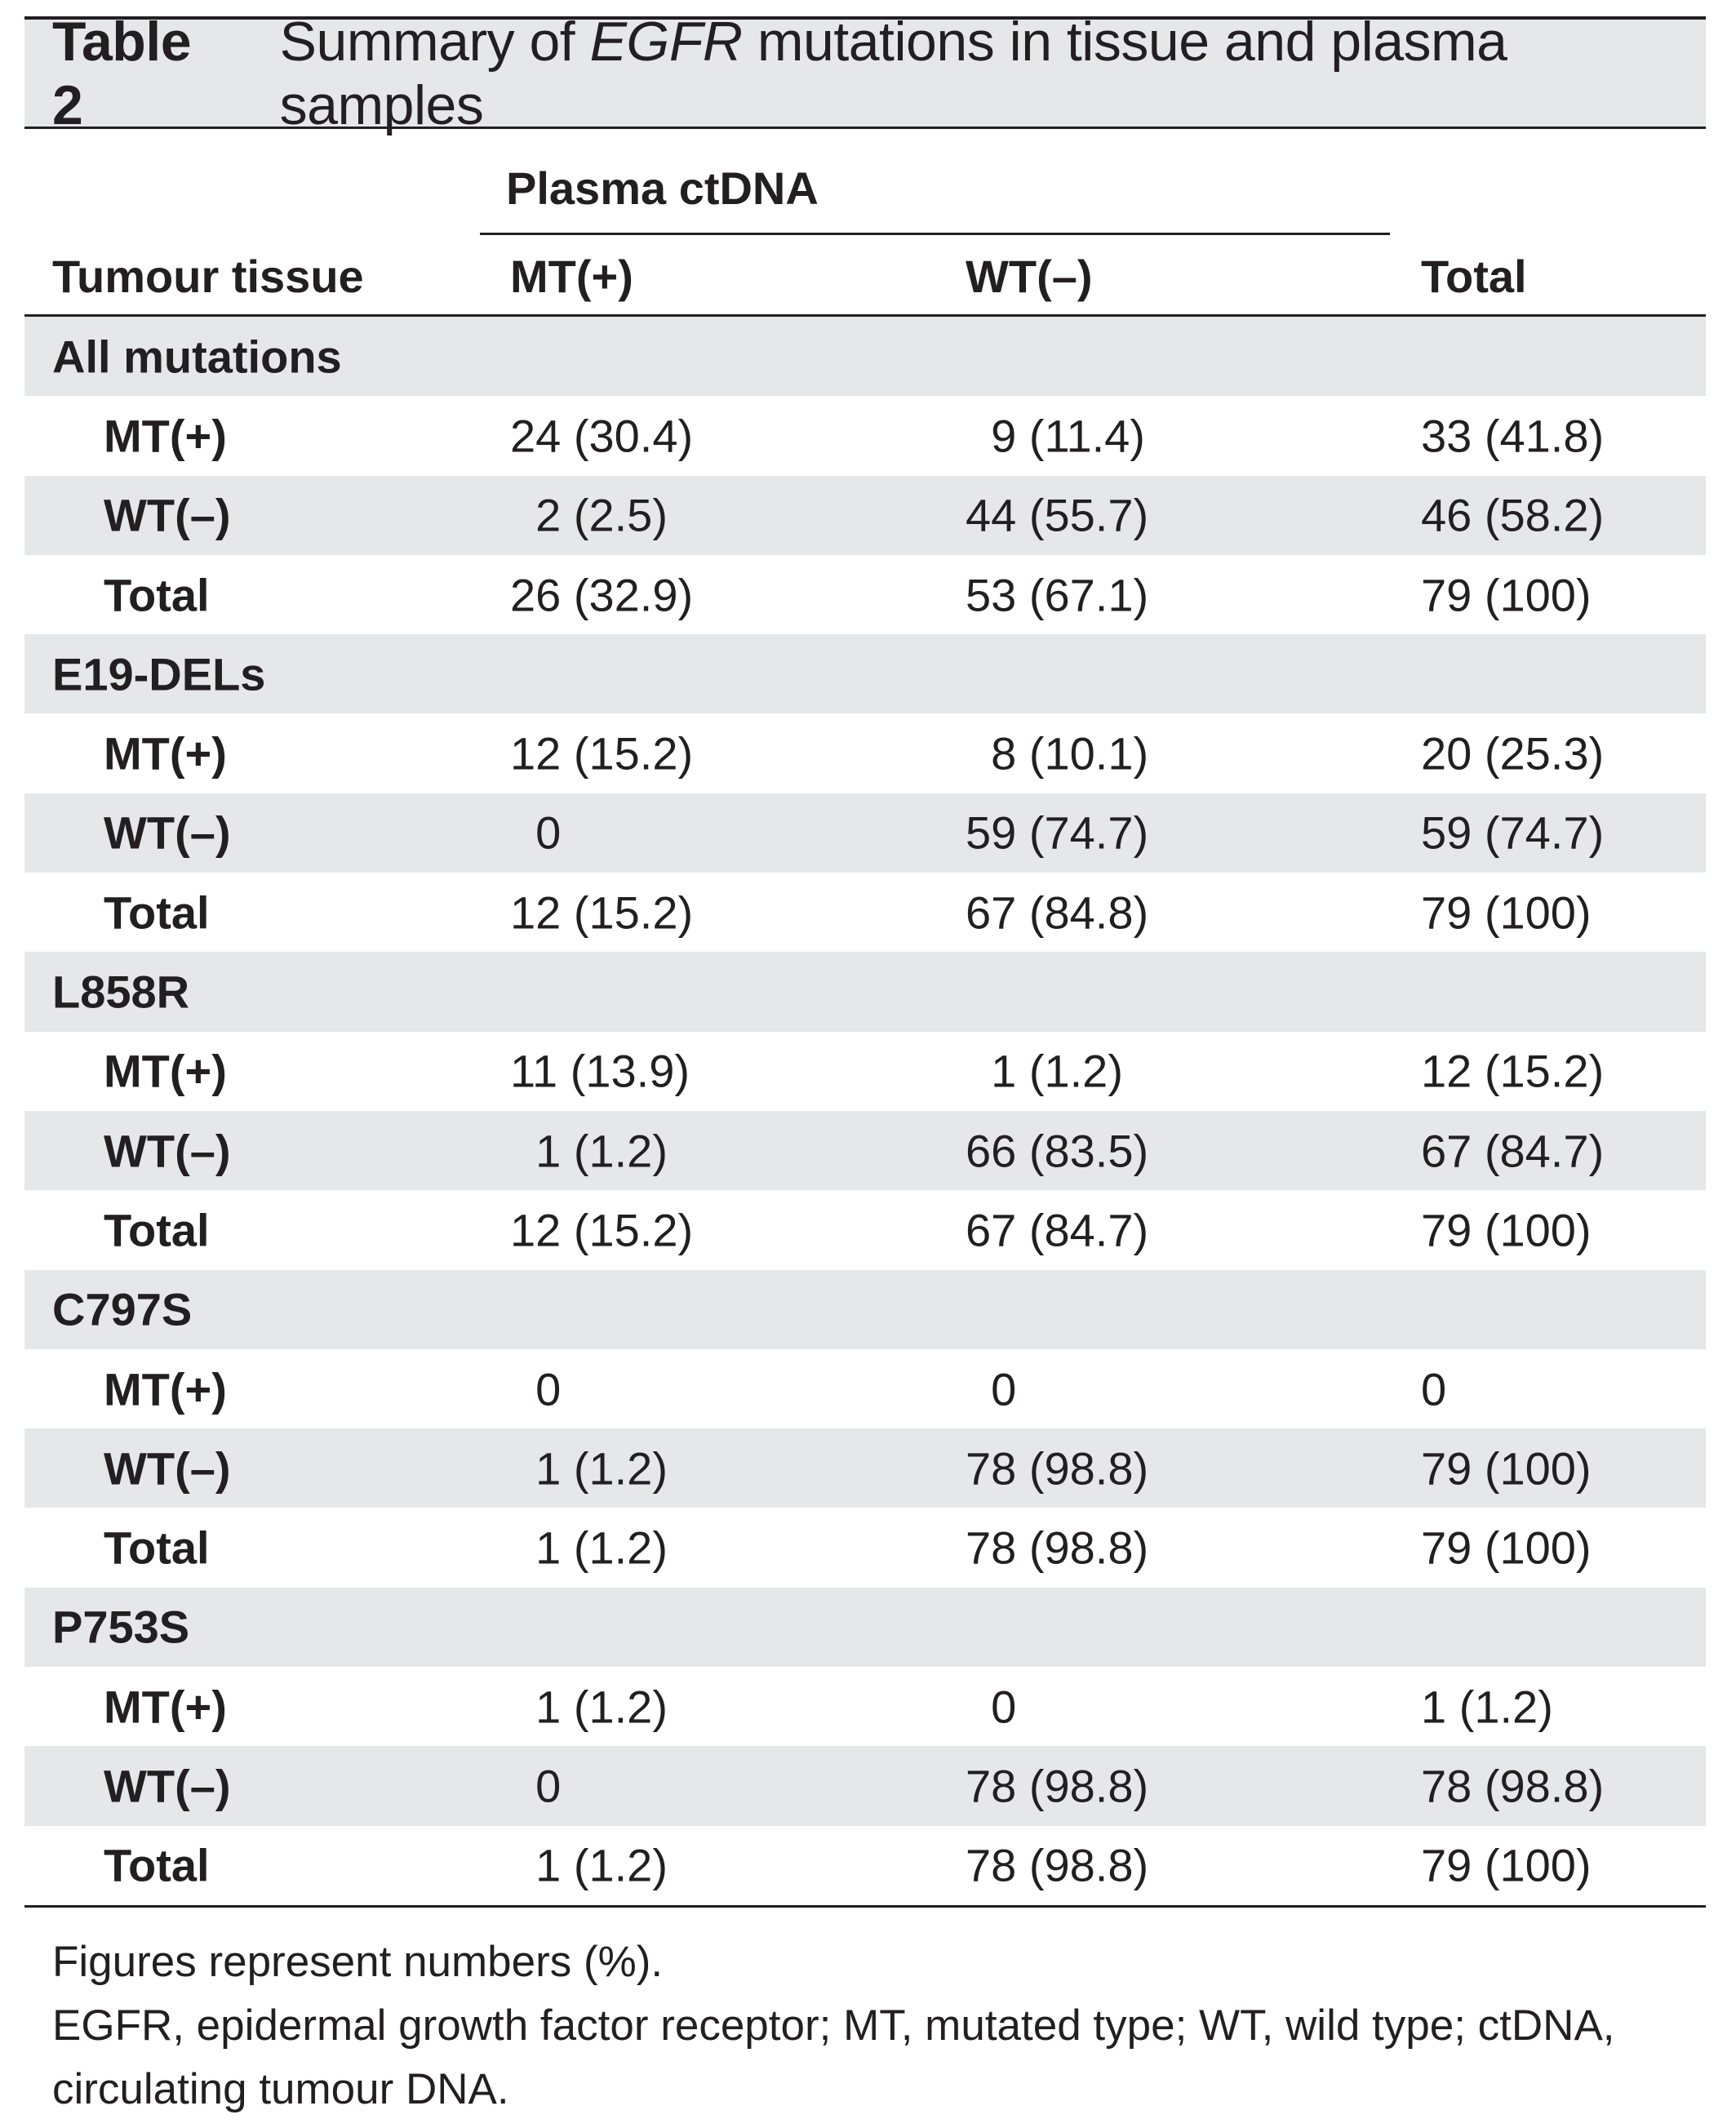 This screenshot has width=1736, height=2128. Describe the element at coordinates (865, 1786) in the screenshot. I see `table-row: WT(–) 0 78 (98.8) 78 (98.8)` at that location.